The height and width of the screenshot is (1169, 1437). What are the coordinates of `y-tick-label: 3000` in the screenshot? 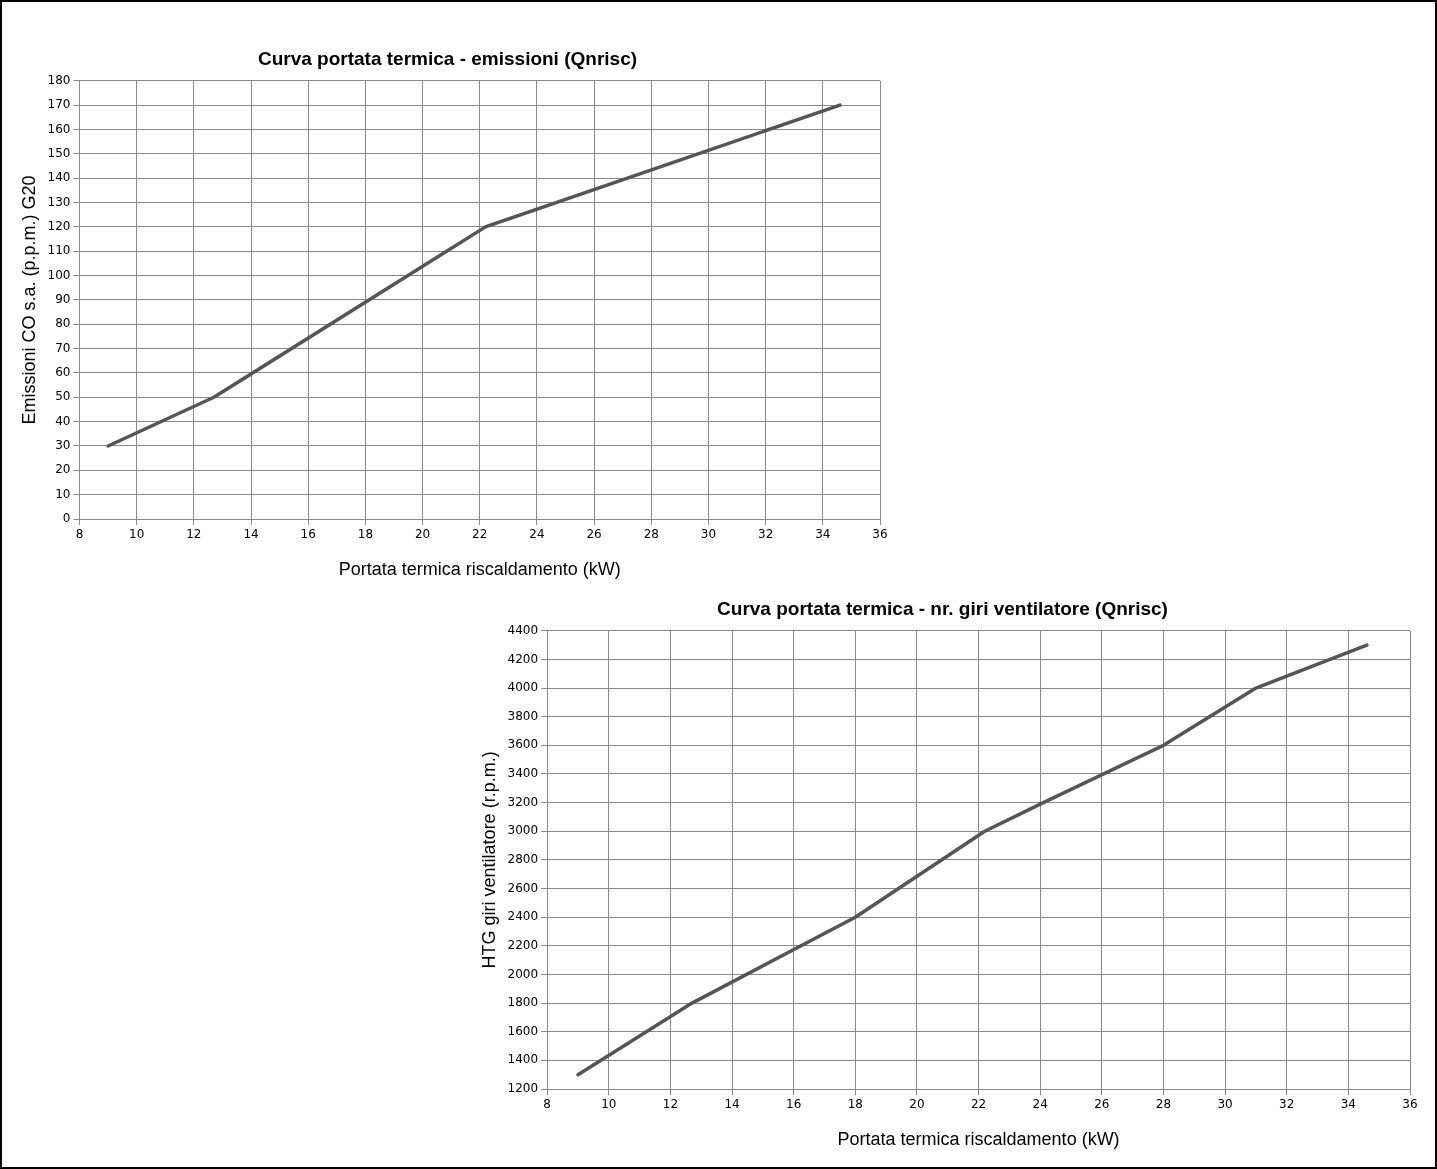 It's located at (523, 830).